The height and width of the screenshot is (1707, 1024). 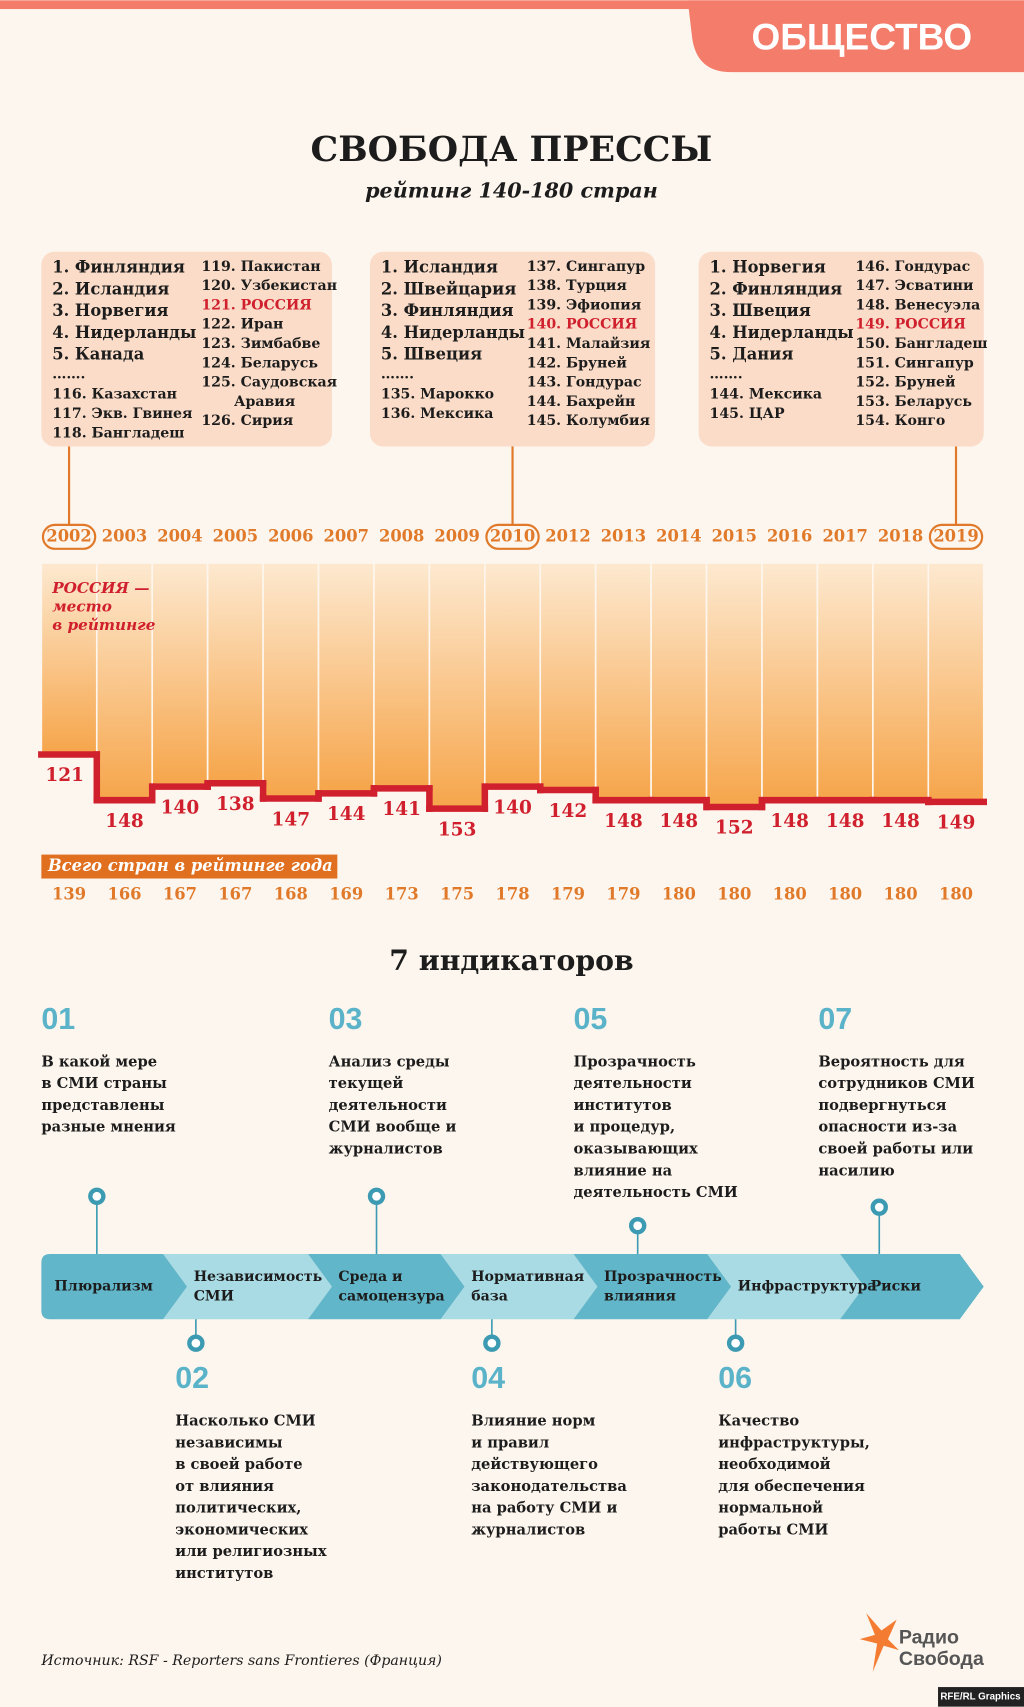 What do you see at coordinates (640, 1296) in the screenshot?
I see `ribbon-label: влияния` at bounding box center [640, 1296].